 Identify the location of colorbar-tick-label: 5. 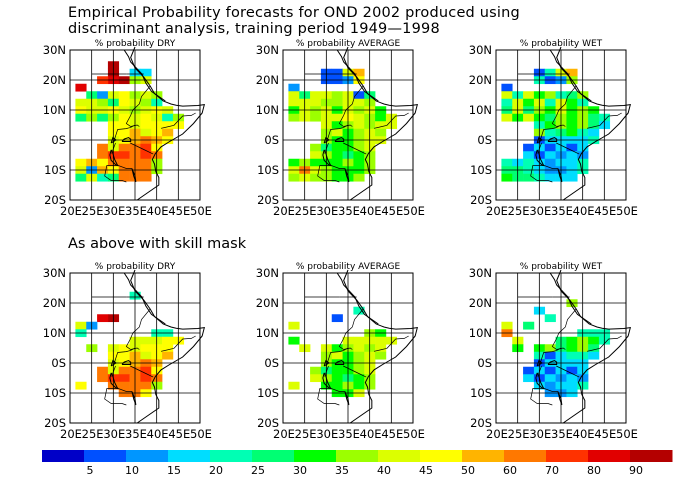
(90, 470).